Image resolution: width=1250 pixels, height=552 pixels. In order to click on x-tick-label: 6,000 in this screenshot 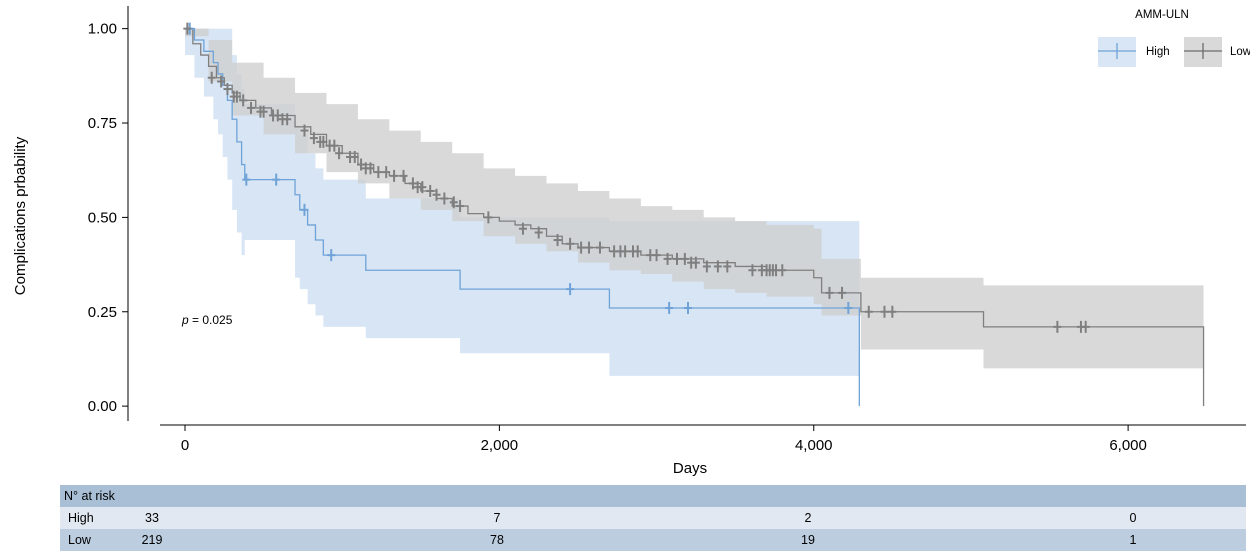, I will do `click(1128, 445)`.